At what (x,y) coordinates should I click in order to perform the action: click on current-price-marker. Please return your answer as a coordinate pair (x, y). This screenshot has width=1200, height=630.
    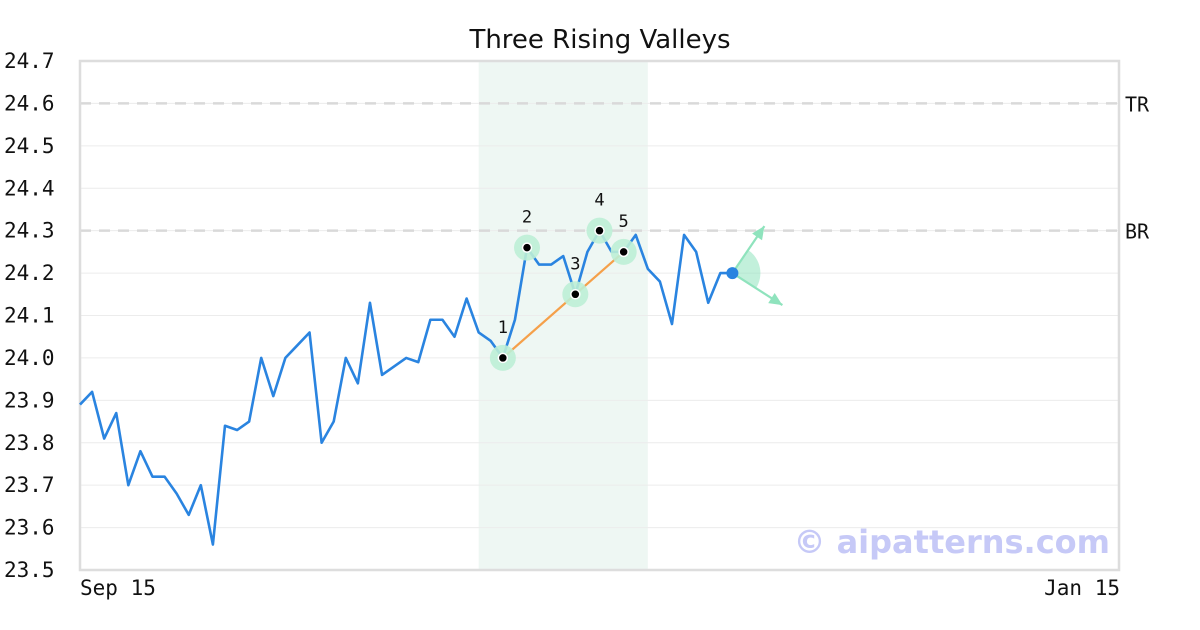
    Looking at the image, I should click on (732, 273).